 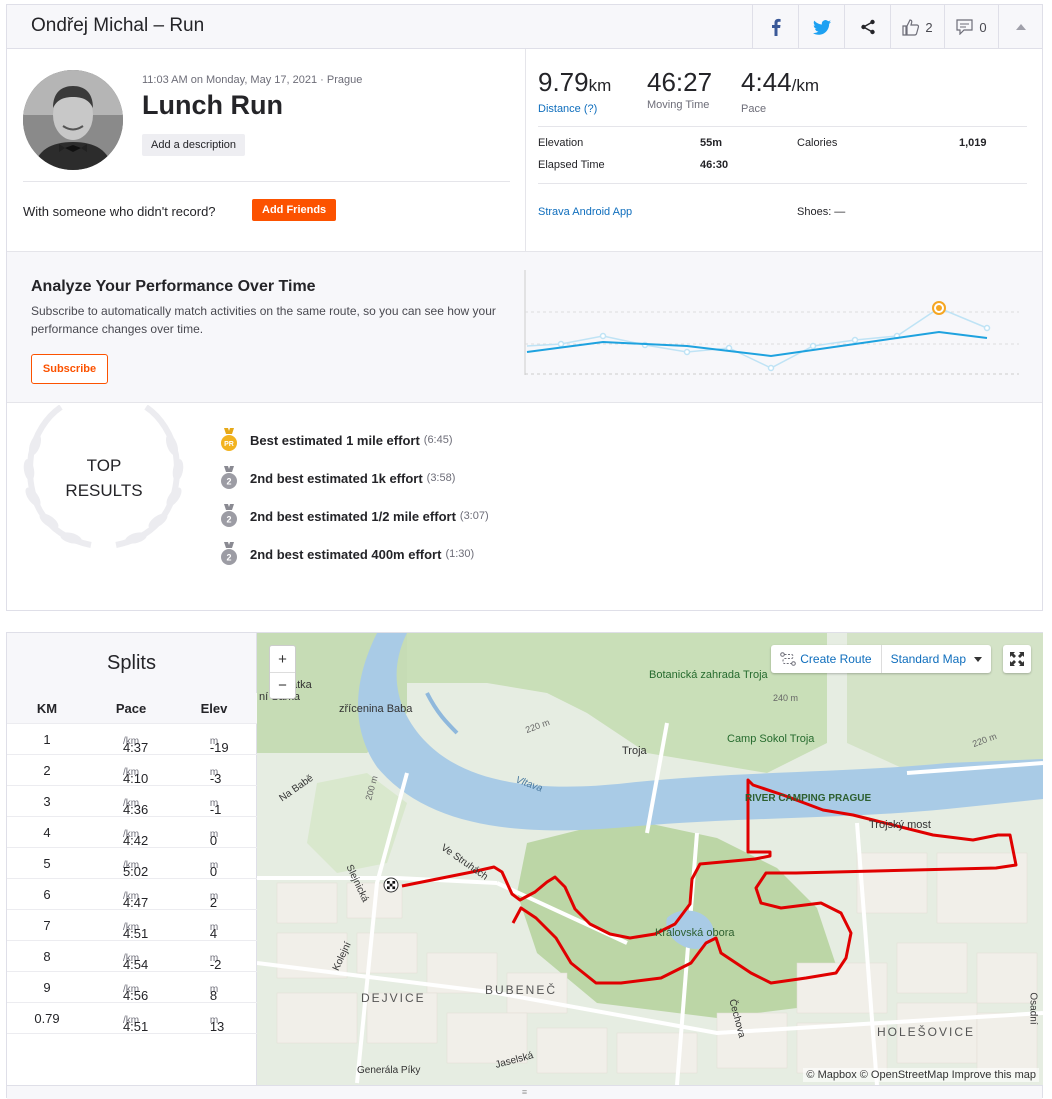 I want to click on map-label-bubenec: BUBENEČ, so click(x=521, y=990).